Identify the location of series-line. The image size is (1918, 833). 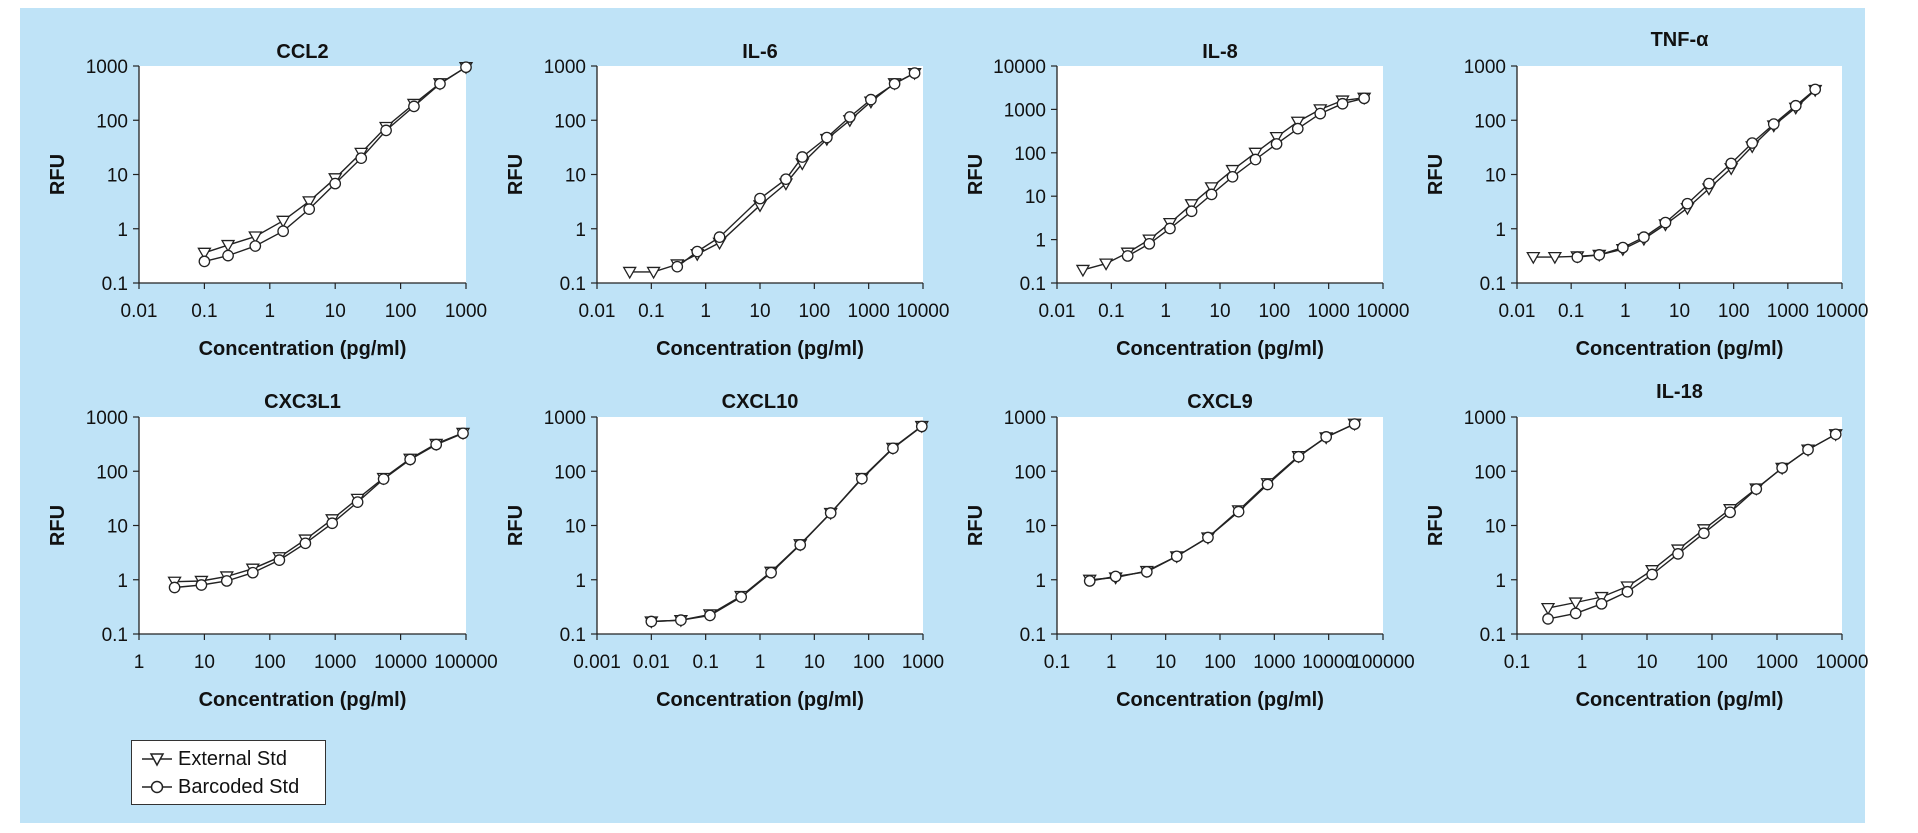
(787, 524).